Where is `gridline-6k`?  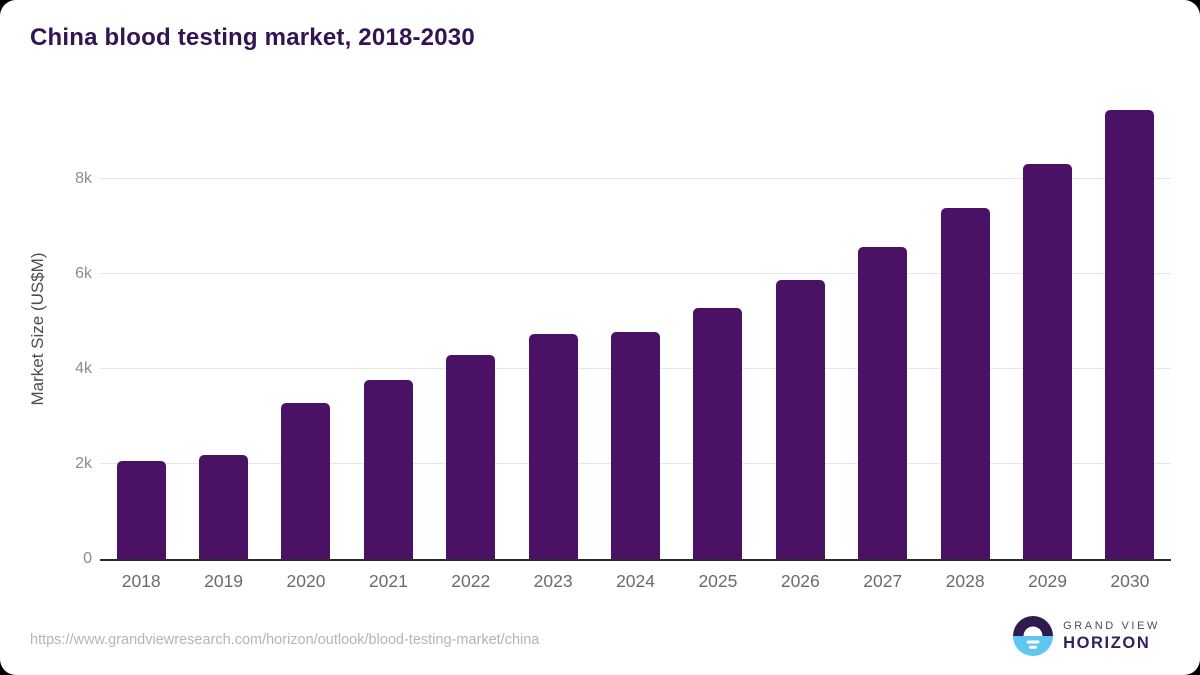
gridline-6k is located at coordinates (635, 273).